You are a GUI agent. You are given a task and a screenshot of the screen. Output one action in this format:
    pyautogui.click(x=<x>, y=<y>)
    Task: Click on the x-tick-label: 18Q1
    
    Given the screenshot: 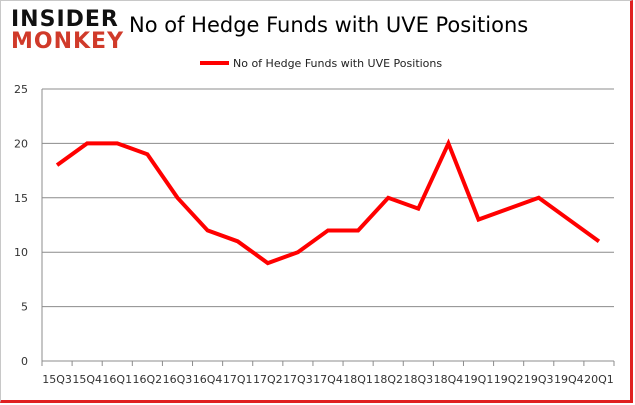 What is the action you would take?
    pyautogui.click(x=358, y=379)
    